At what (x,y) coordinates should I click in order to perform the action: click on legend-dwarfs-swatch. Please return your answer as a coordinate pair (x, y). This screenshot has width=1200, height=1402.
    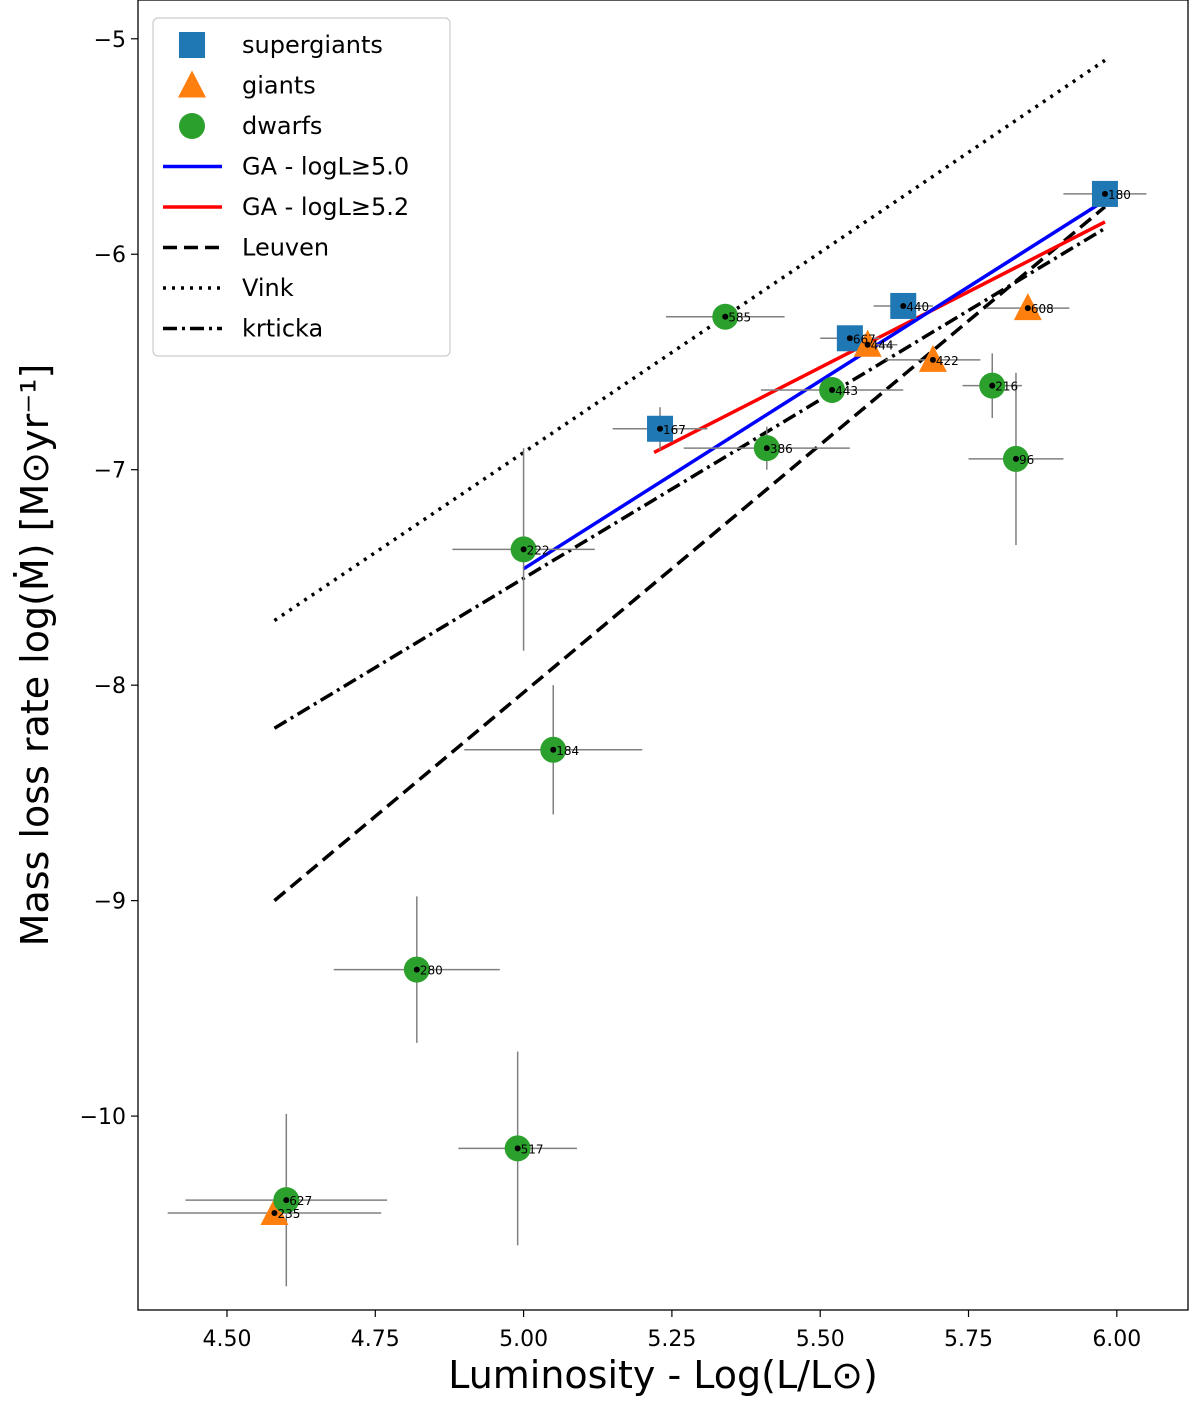
    Looking at the image, I should click on (192, 126).